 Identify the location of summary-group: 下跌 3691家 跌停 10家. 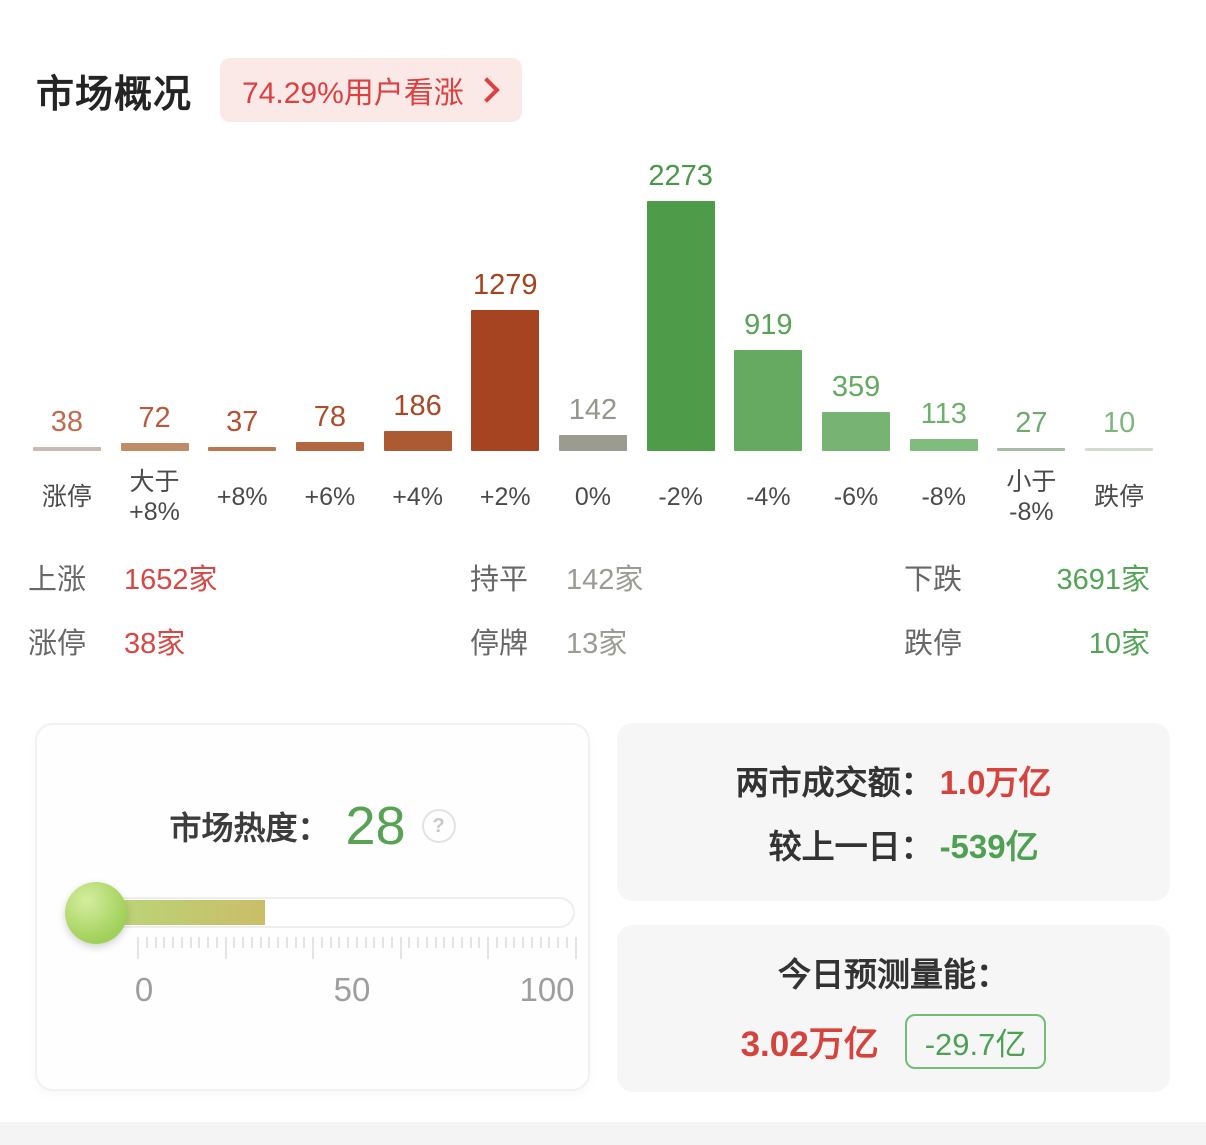
(1027, 609).